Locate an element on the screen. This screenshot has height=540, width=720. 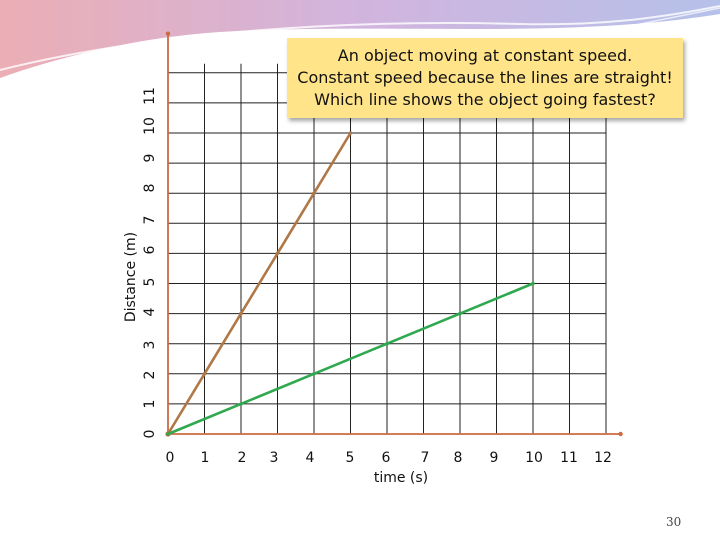
x-tick-label-2: 2 is located at coordinates (242, 458).